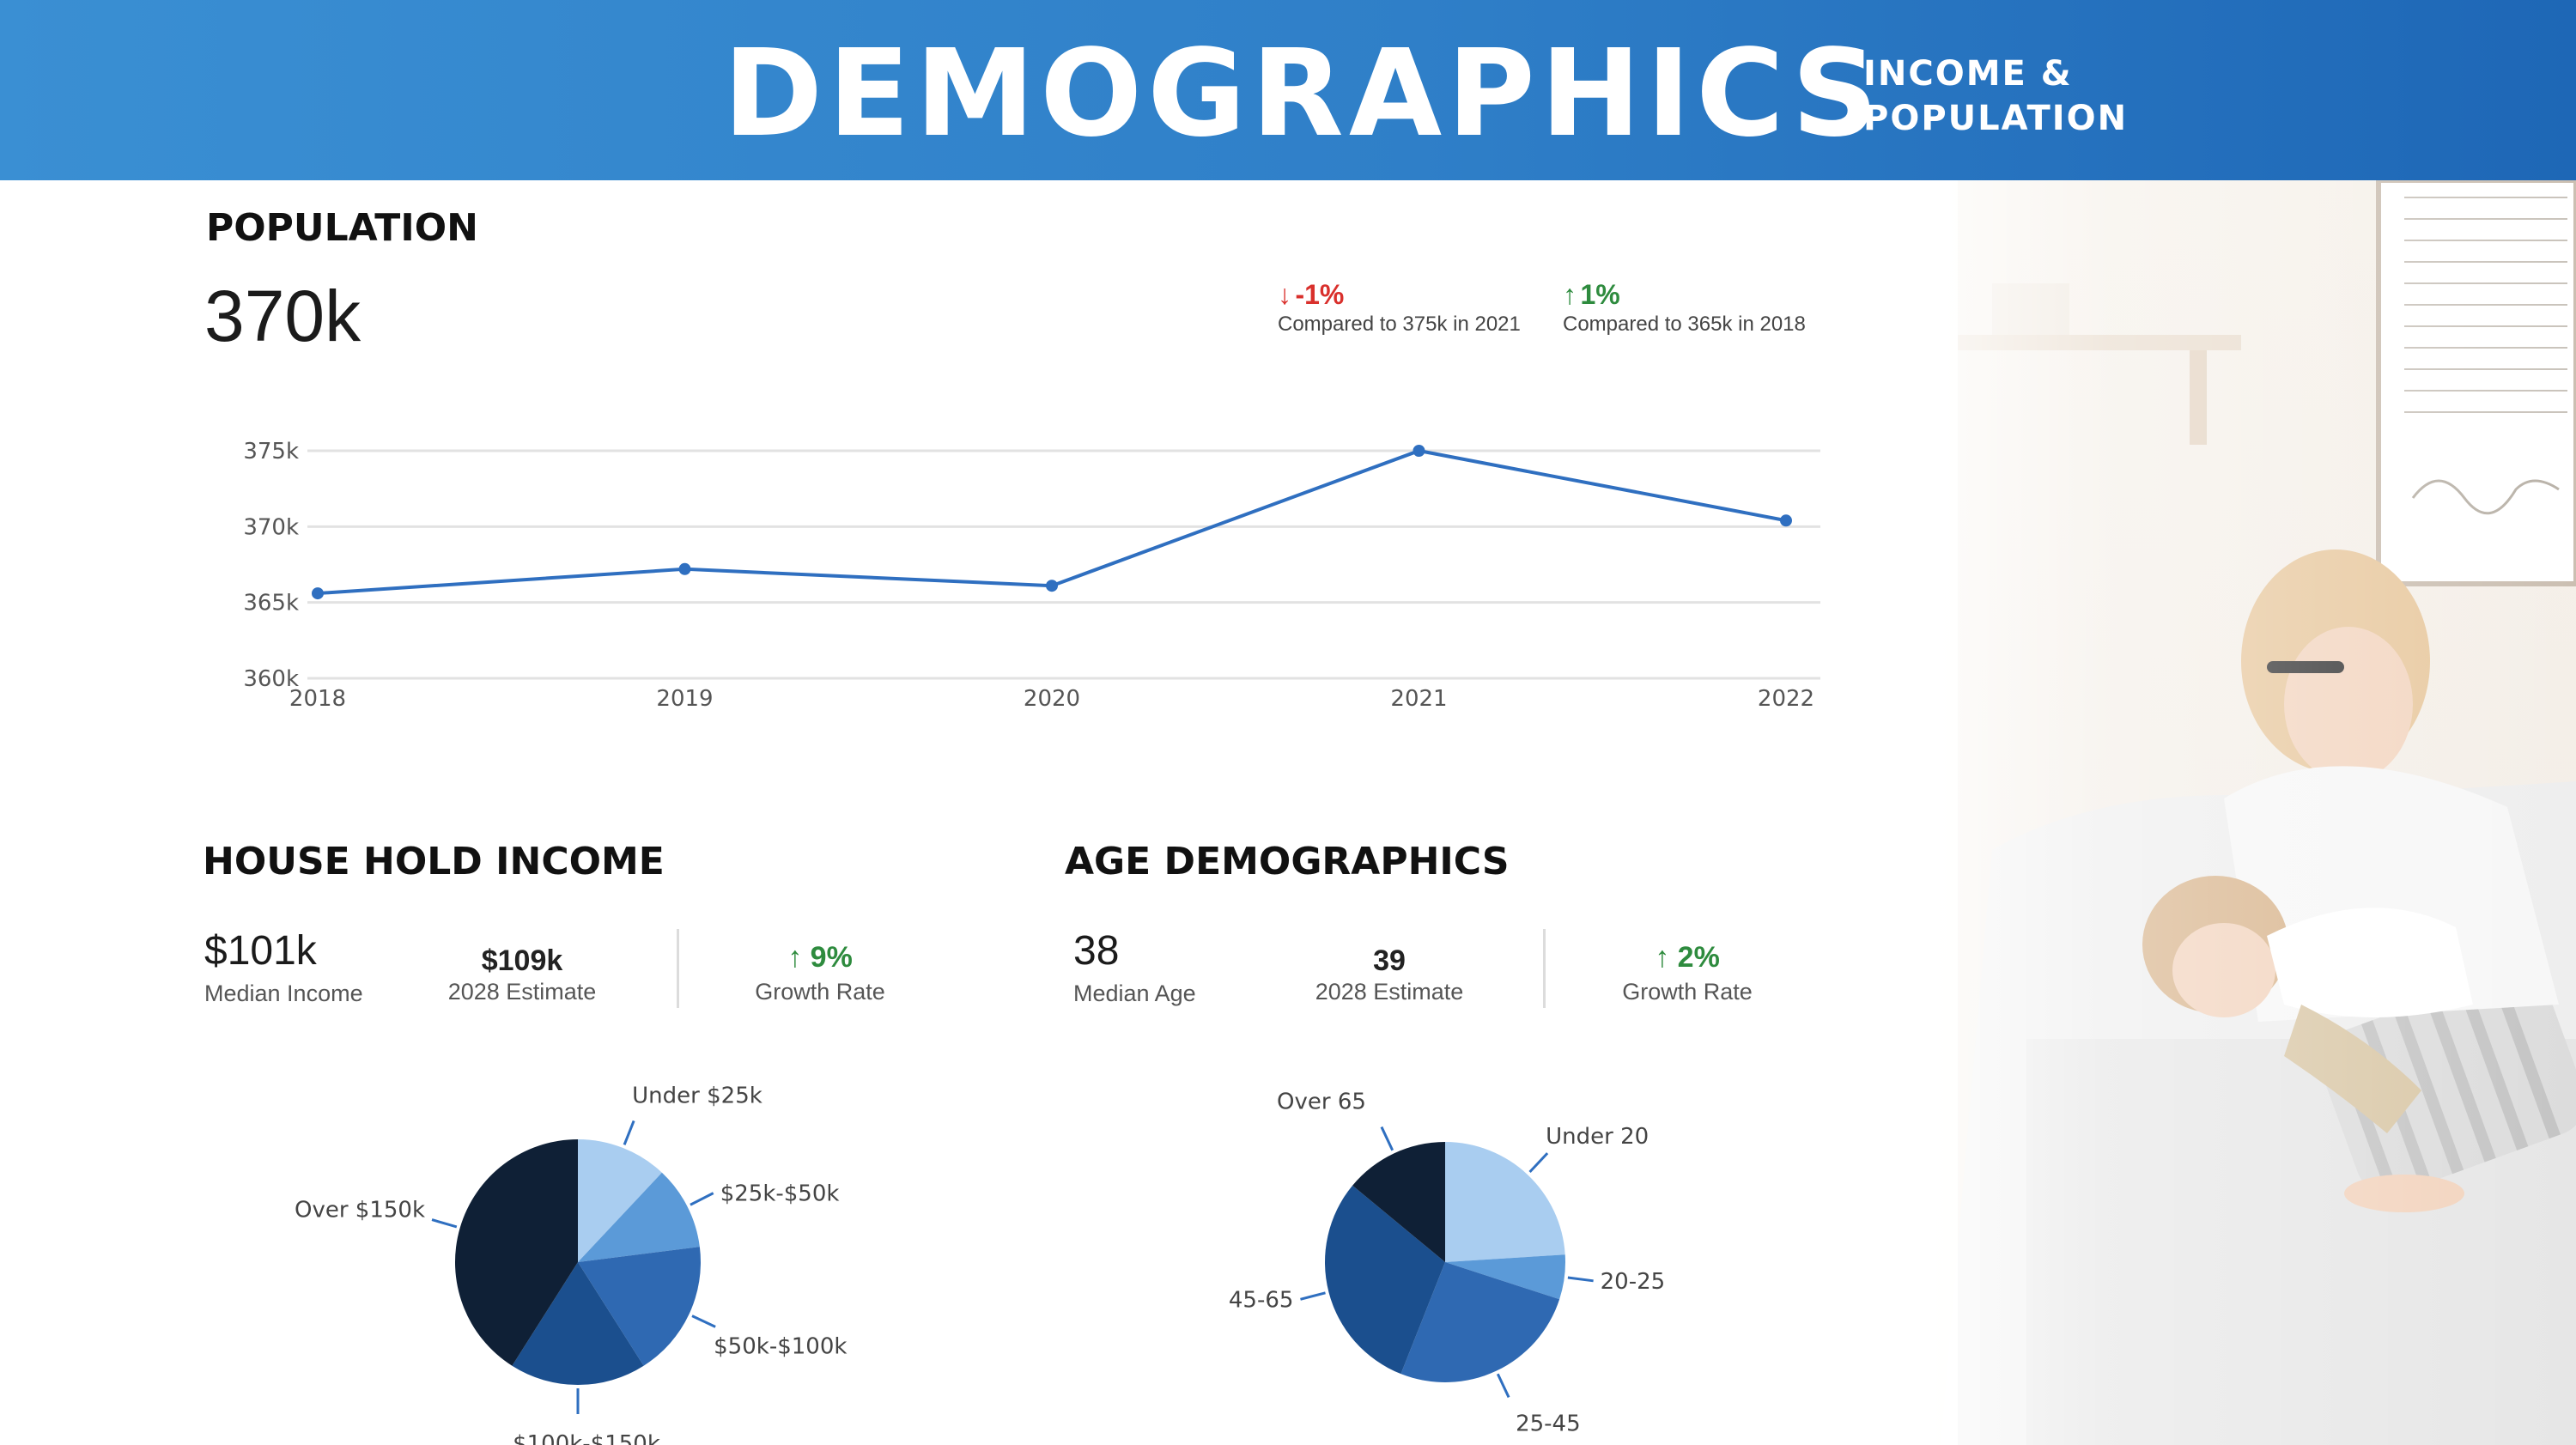 The image size is (2576, 1445). Describe the element at coordinates (587, 1438) in the screenshot. I see `slice-label: $100k-$150k` at that location.